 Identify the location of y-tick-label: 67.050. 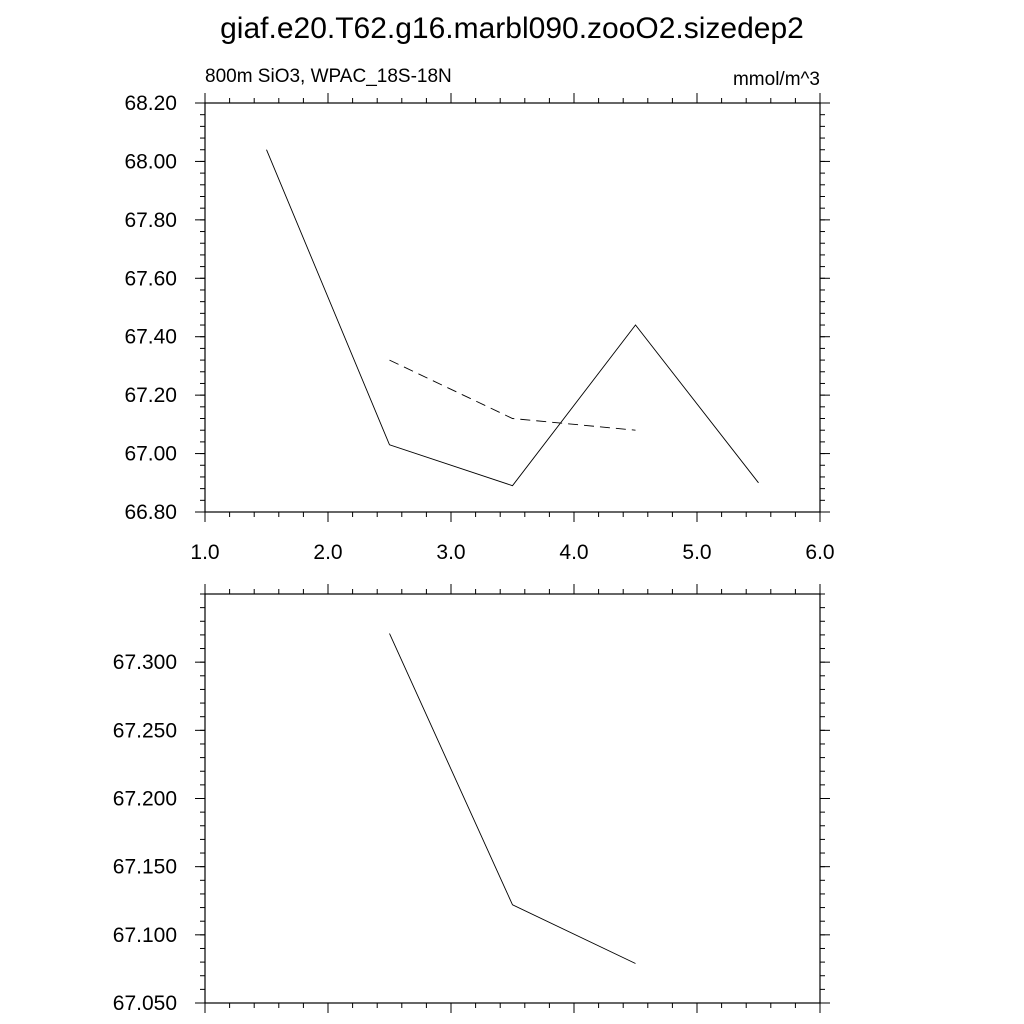
(145, 1003).